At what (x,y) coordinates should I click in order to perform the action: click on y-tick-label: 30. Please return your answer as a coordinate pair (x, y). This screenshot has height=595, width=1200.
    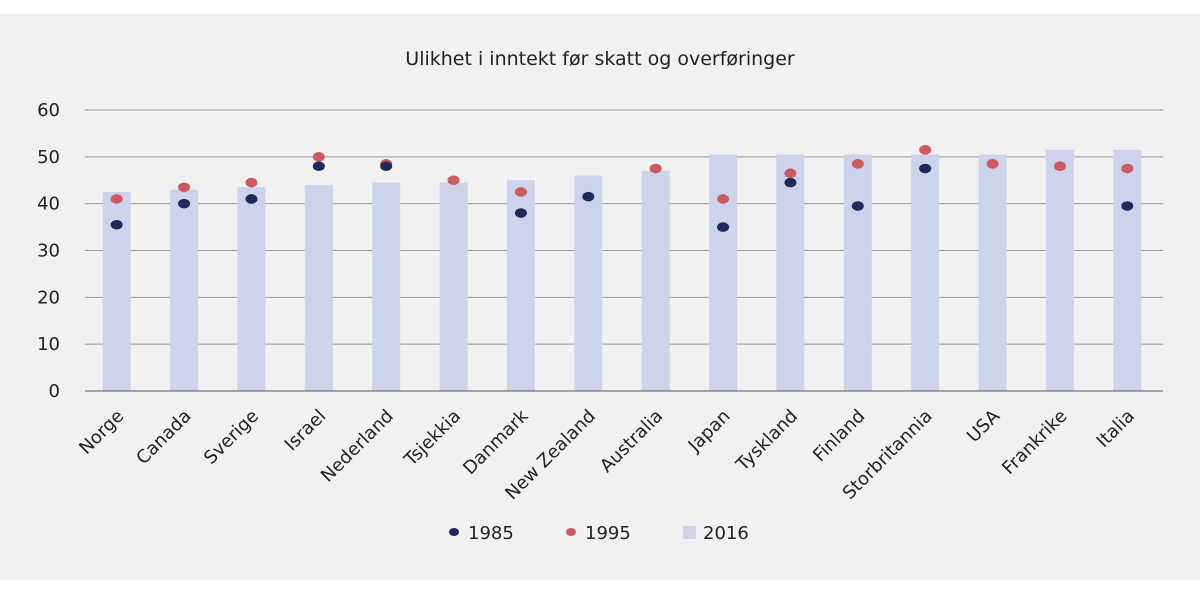
    Looking at the image, I should click on (48, 251).